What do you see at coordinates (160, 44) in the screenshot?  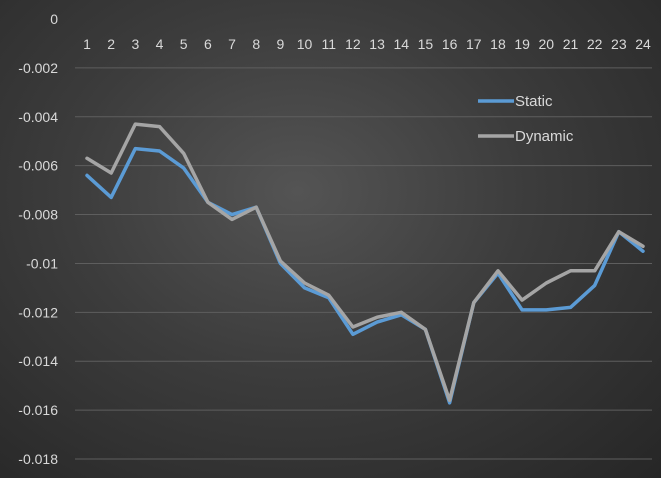 I see `x-tick-label: 4` at bounding box center [160, 44].